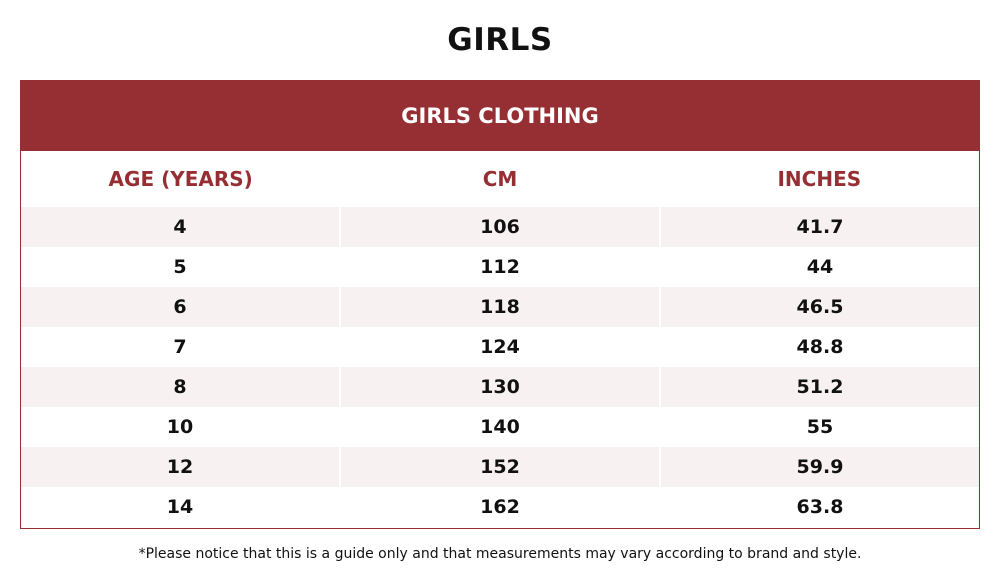 Image resolution: width=1000 pixels, height=584 pixels. I want to click on inches-cell: 63.8, so click(820, 507).